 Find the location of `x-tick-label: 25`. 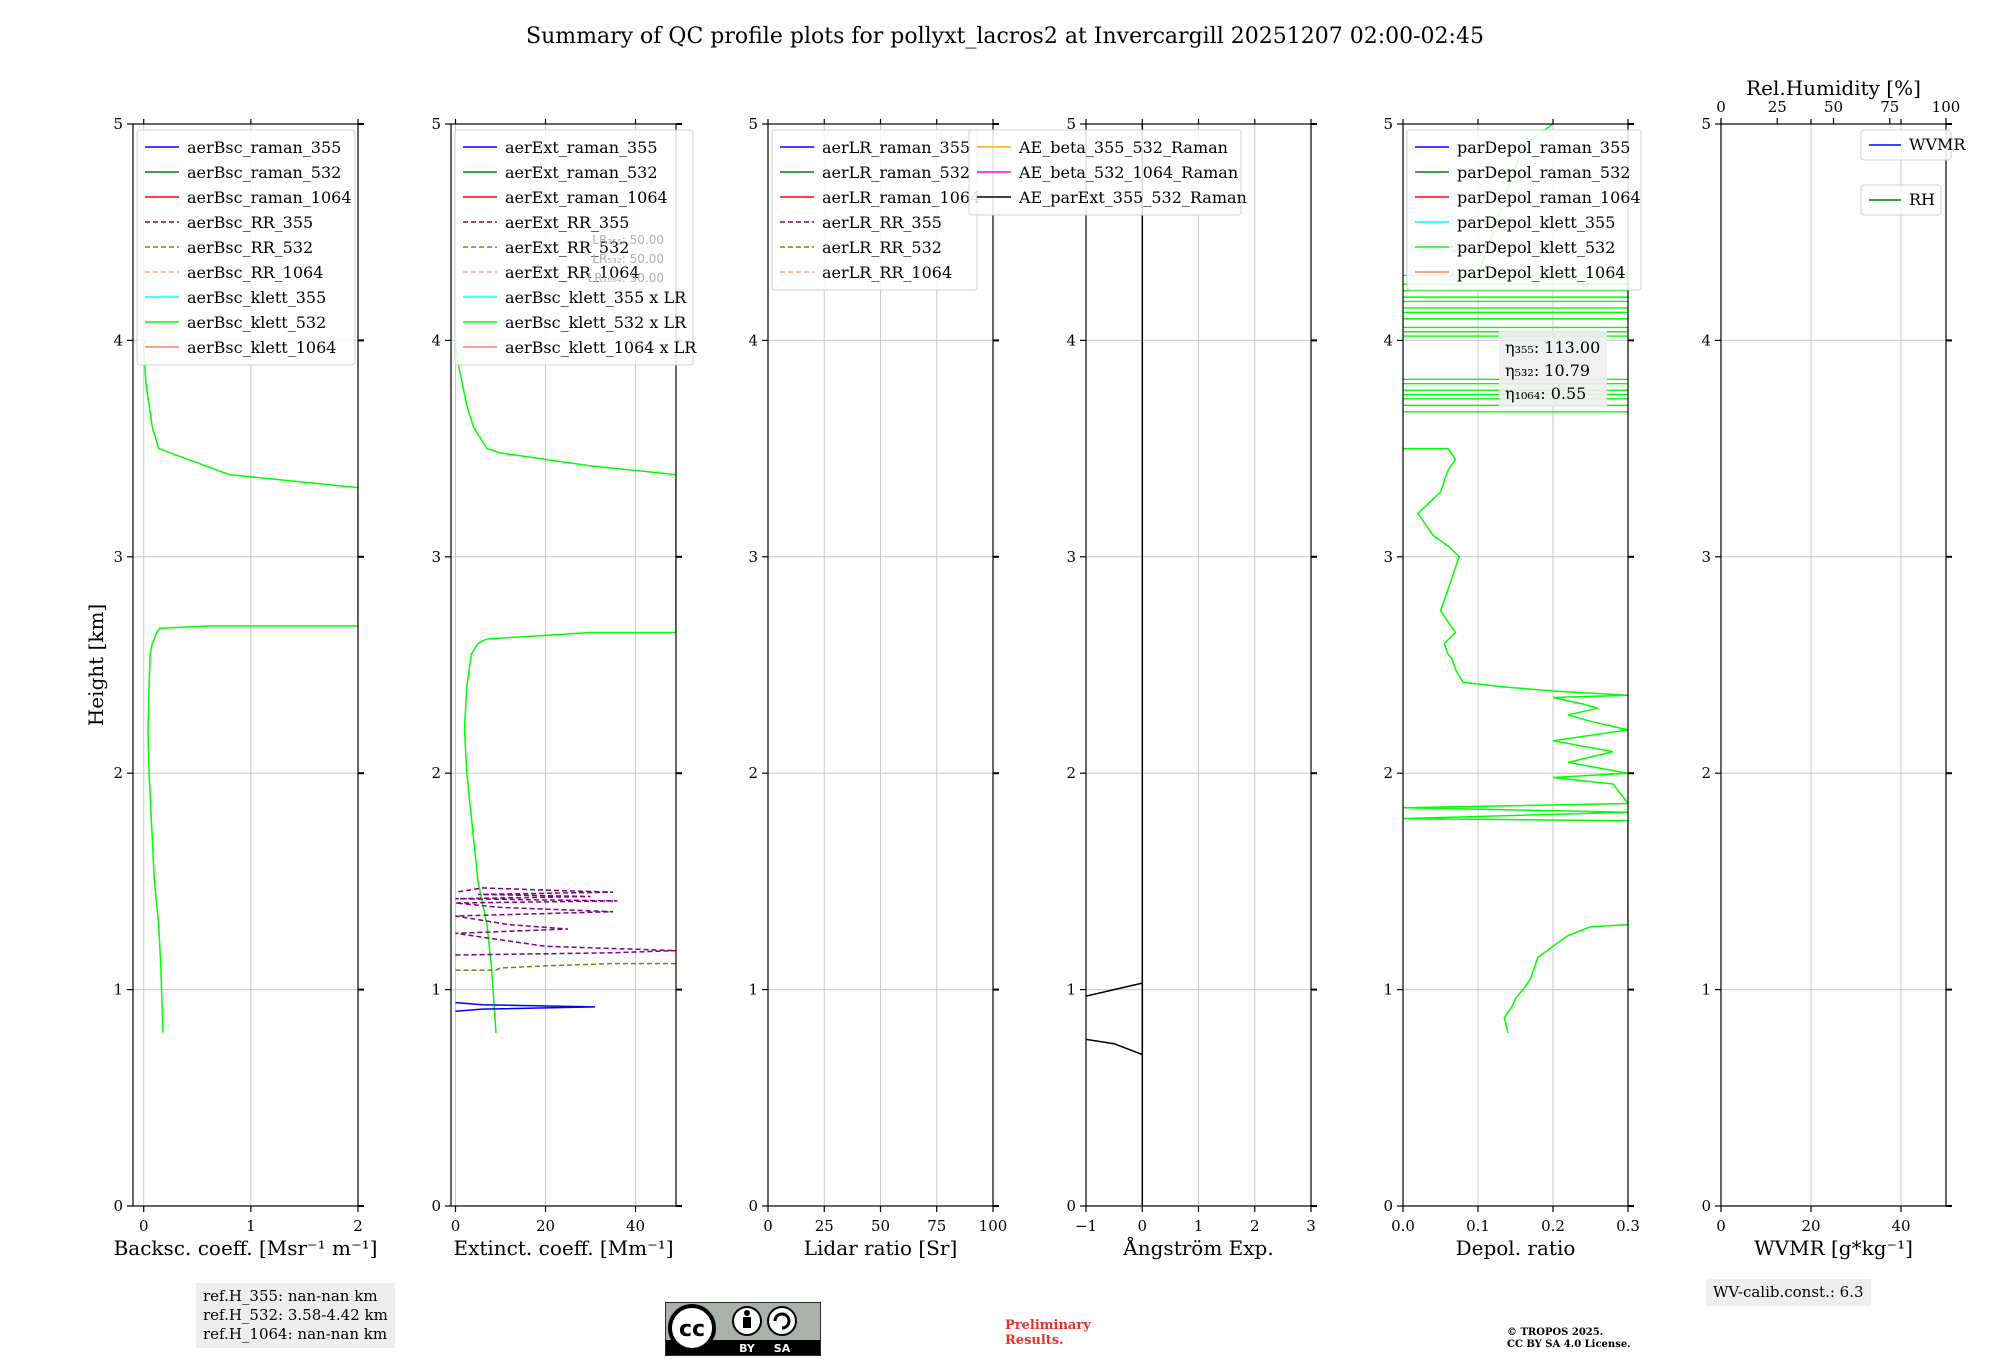

x-tick-label: 25 is located at coordinates (824, 1226).